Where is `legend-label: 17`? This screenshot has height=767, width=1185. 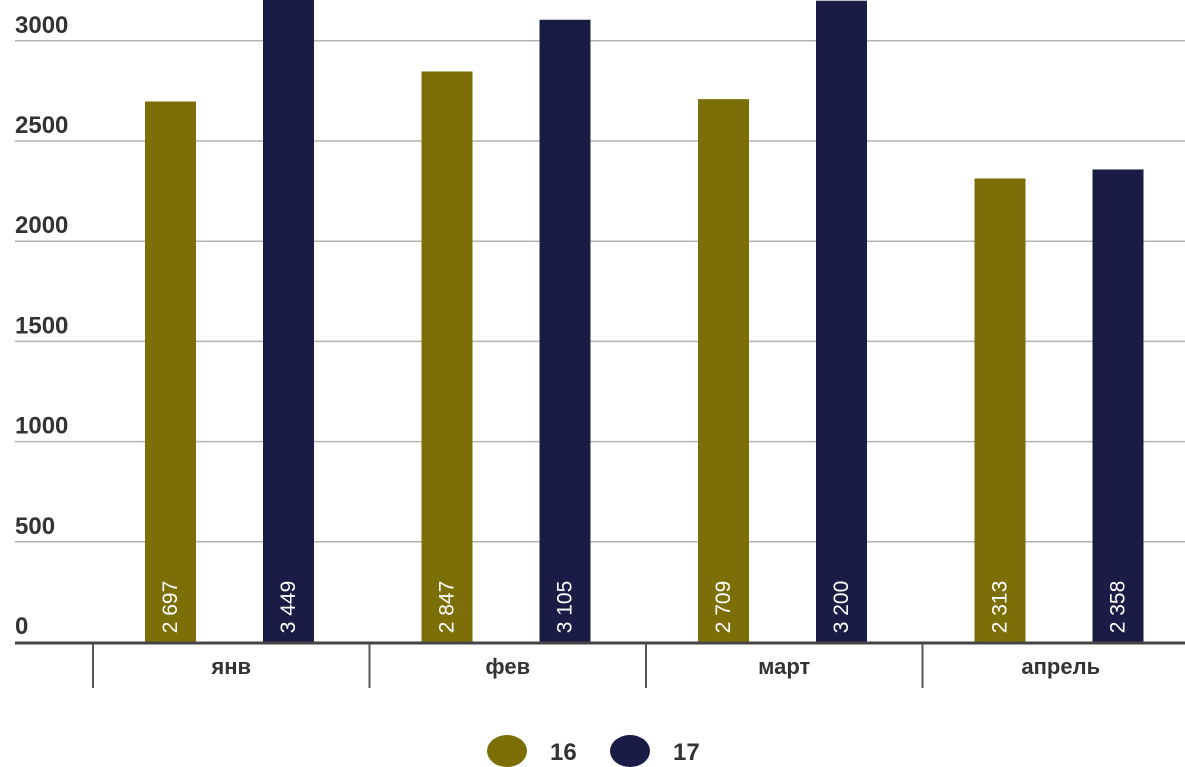 legend-label: 17 is located at coordinates (686, 752).